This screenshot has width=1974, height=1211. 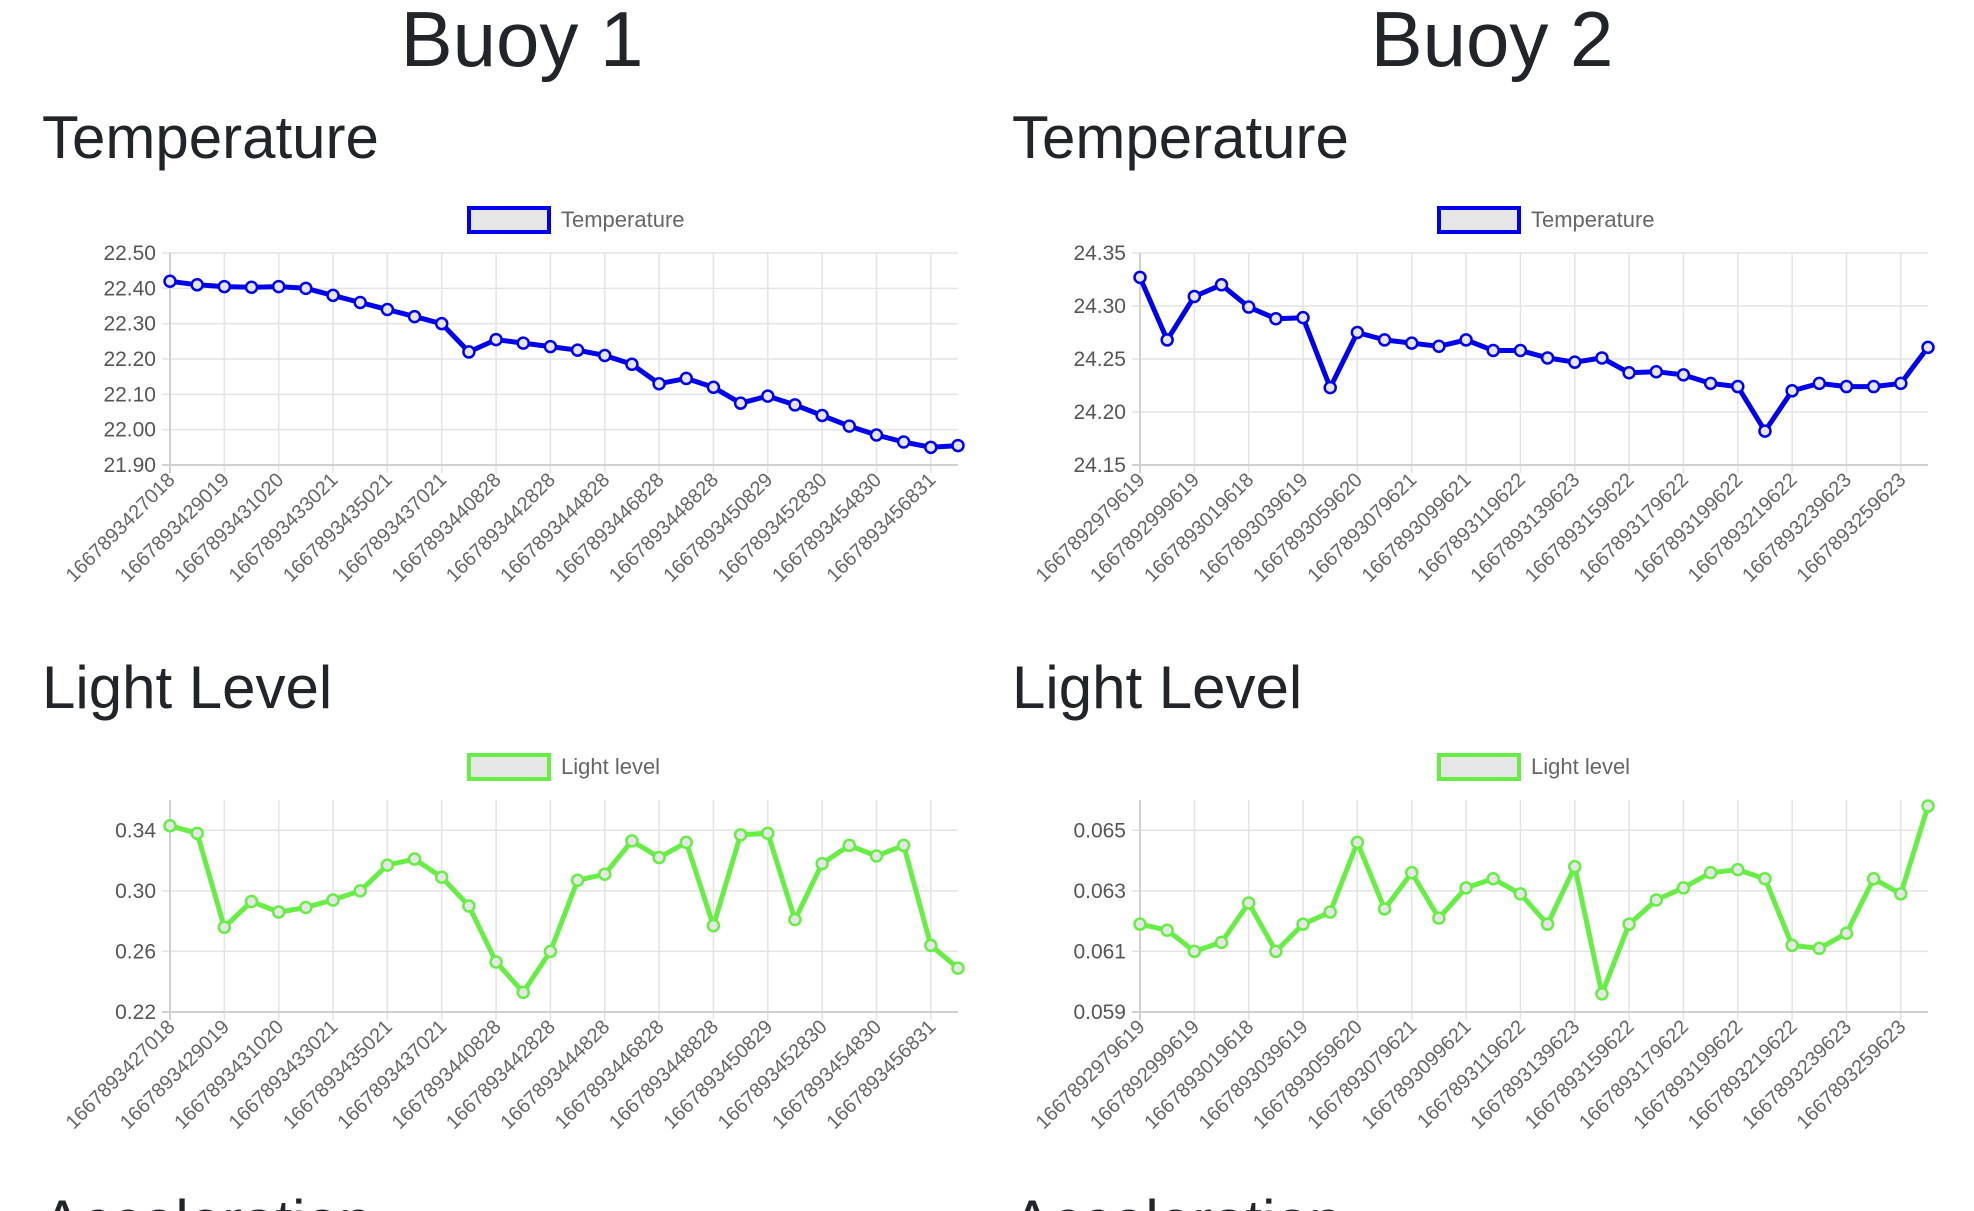 I want to click on y-tick-label: 22.30, so click(x=129, y=324).